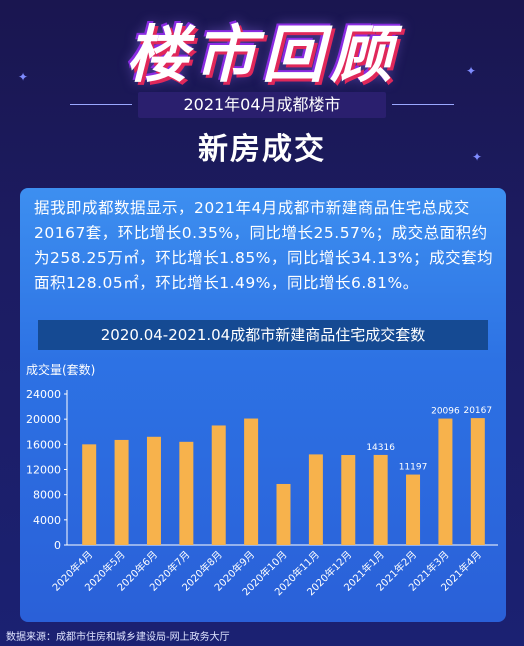 This screenshot has height=646, width=524. Describe the element at coordinates (445, 412) in the screenshot. I see `data-label: 20096` at that location.